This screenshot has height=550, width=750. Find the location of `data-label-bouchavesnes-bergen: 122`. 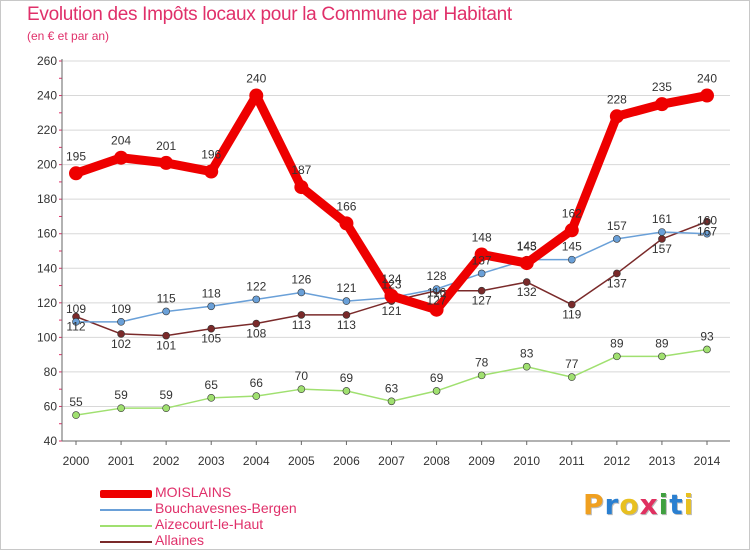

data-label-bouchavesnes-bergen: 122 is located at coordinates (256, 286).